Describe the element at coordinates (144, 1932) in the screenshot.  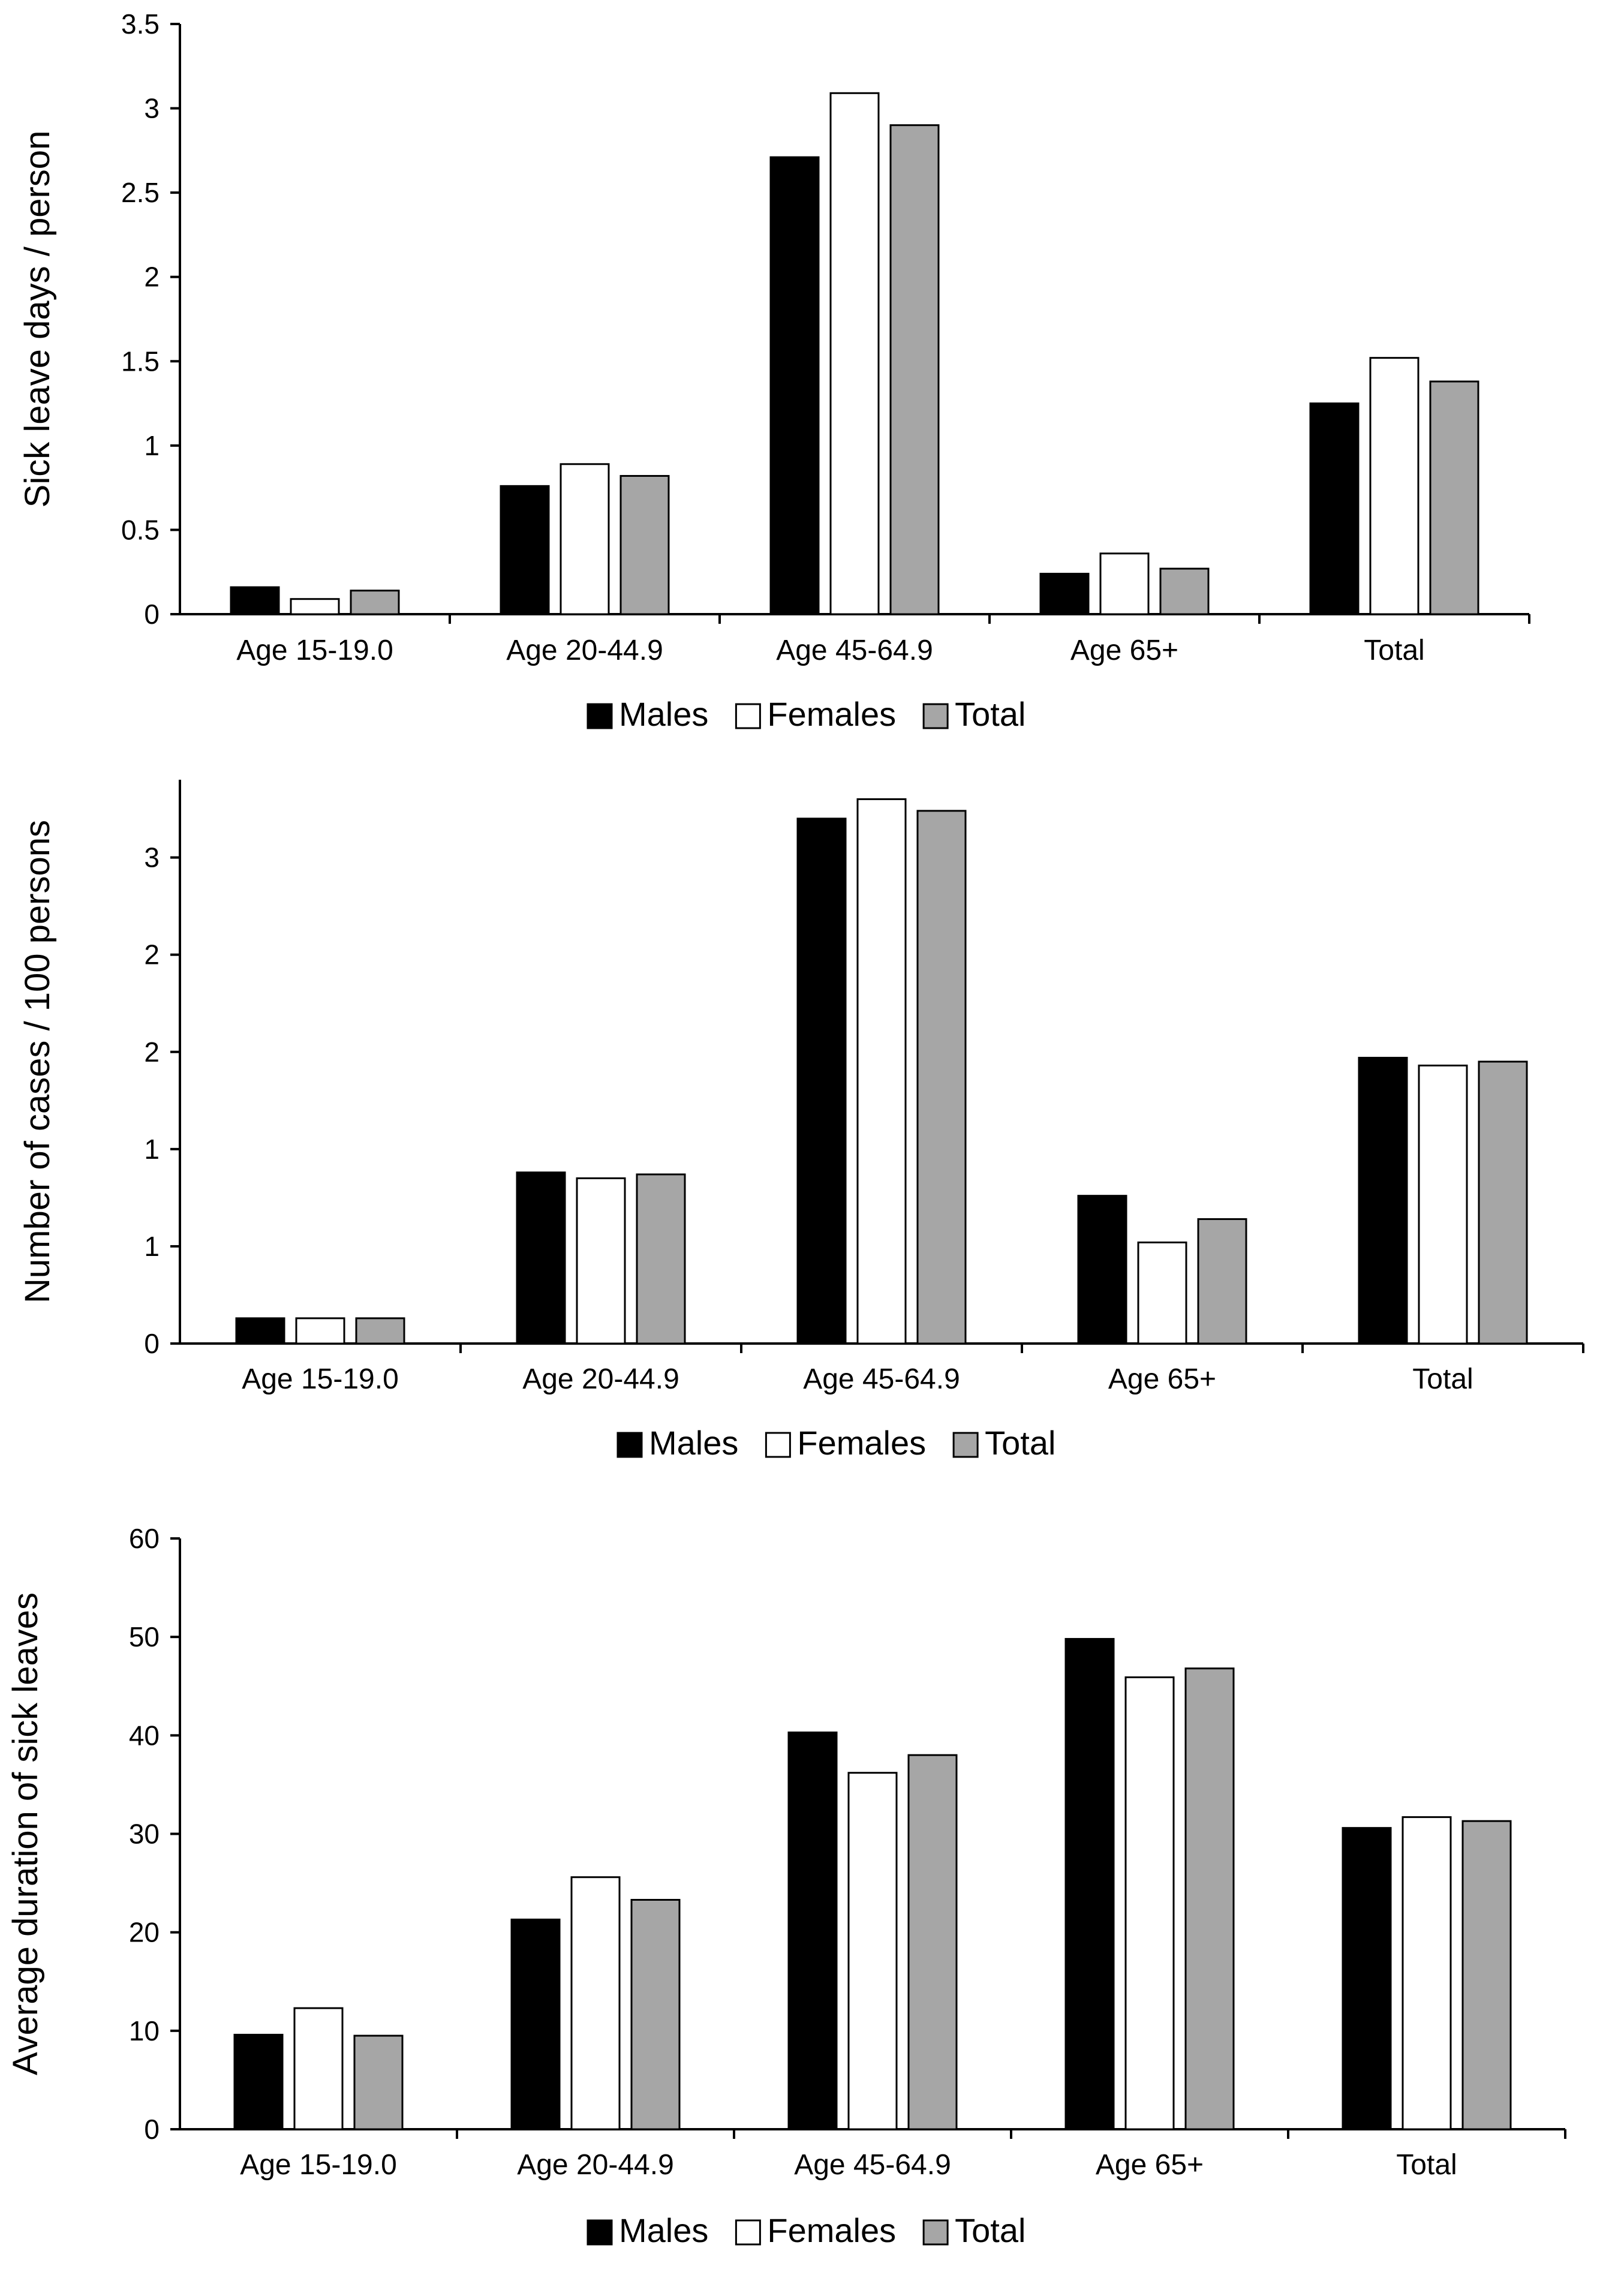
I see `y-tick-label: 20` at that location.